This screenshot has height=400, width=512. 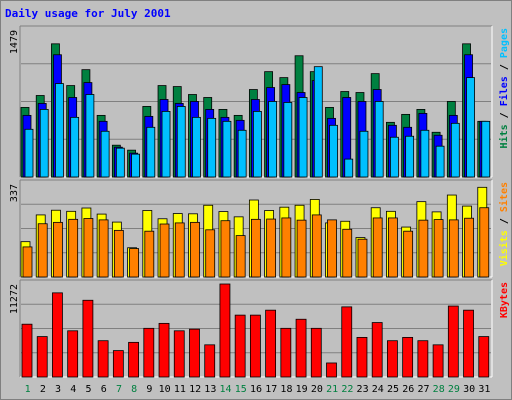 What do you see at coordinates (73, 389) in the screenshot?
I see `x-tick-label-day-4: 4` at bounding box center [73, 389].